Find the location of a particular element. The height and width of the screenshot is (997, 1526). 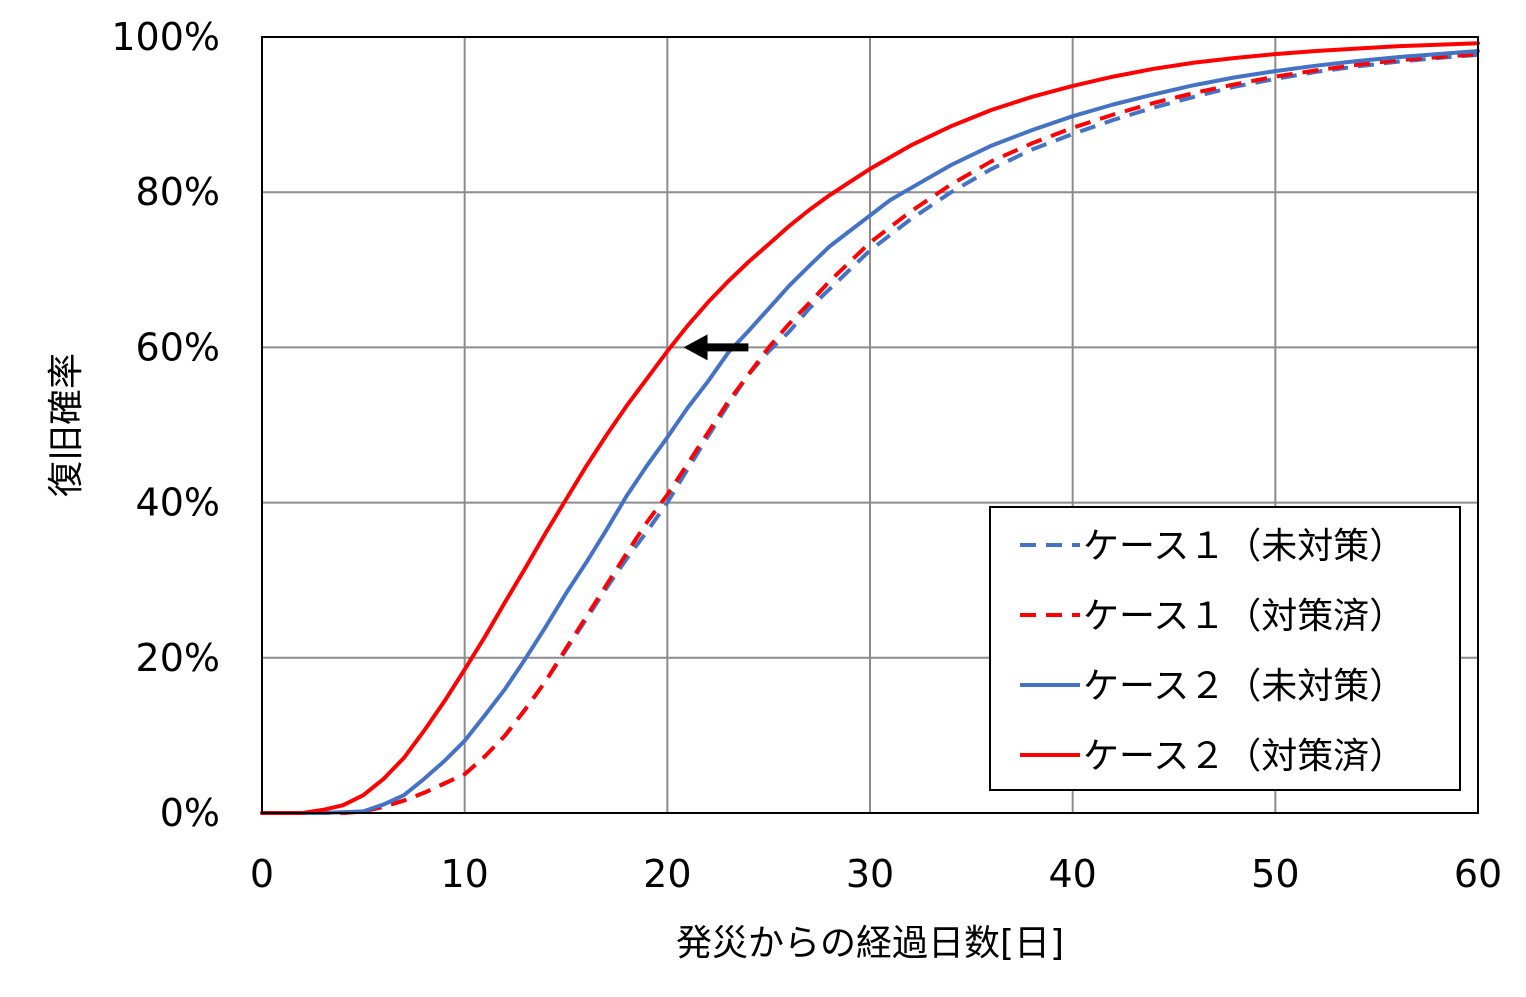

arrow-head is located at coordinates (695, 347).